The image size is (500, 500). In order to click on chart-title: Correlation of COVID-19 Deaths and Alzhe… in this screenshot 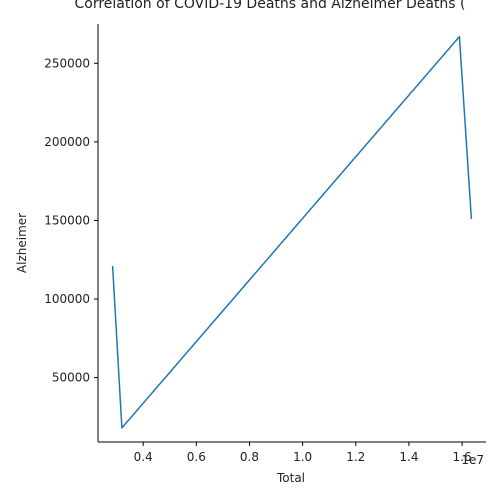, I will do `click(269, 6)`.